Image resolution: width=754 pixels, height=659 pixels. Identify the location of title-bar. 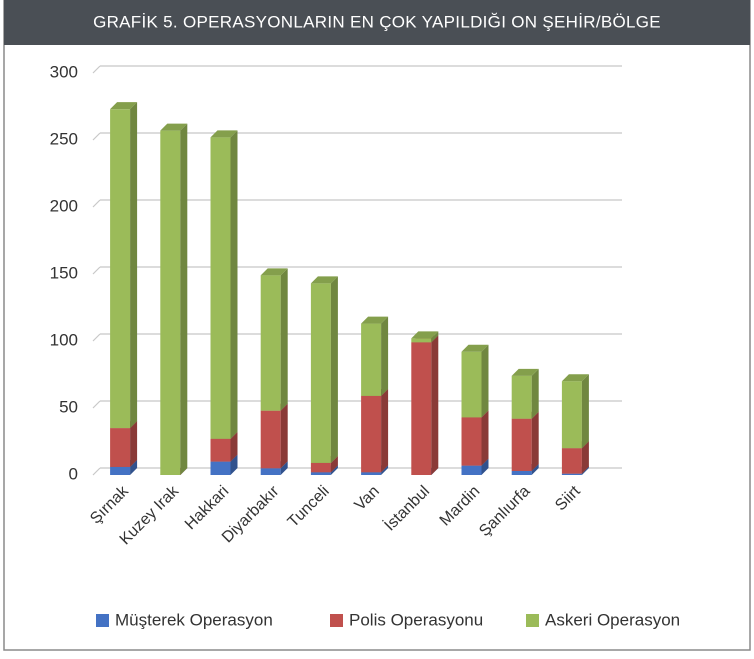
(377, 22).